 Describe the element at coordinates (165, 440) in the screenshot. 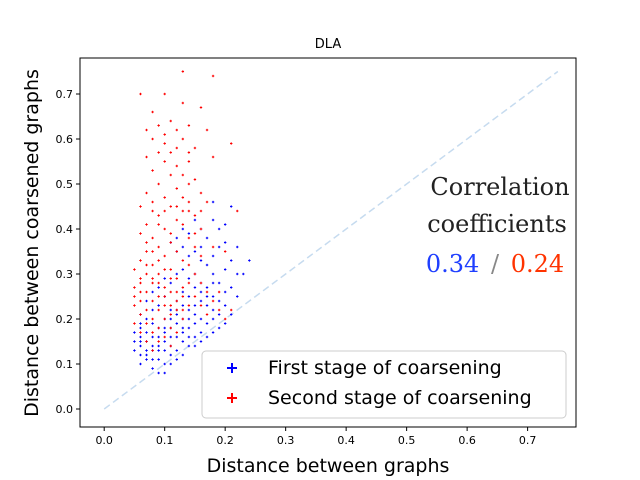

I see `x-tick-label: 0.1` at that location.